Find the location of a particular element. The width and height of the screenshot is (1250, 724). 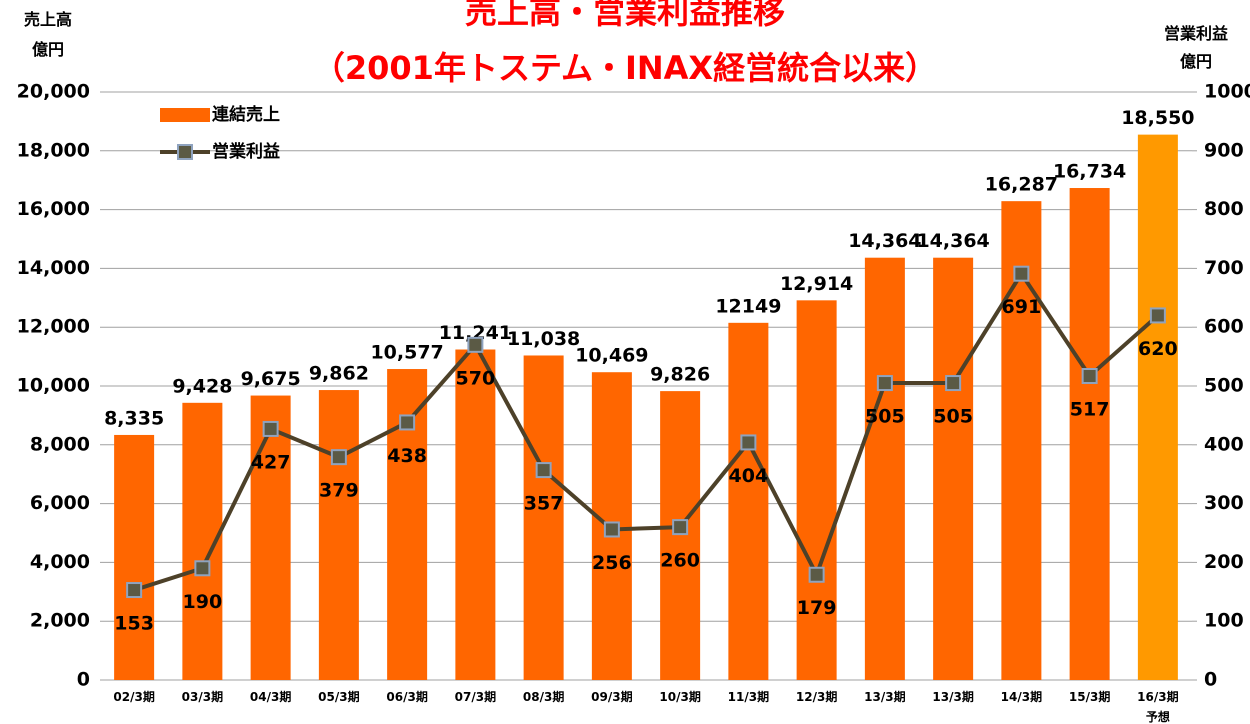

y-tick-label: 14,000 is located at coordinates (53, 268).